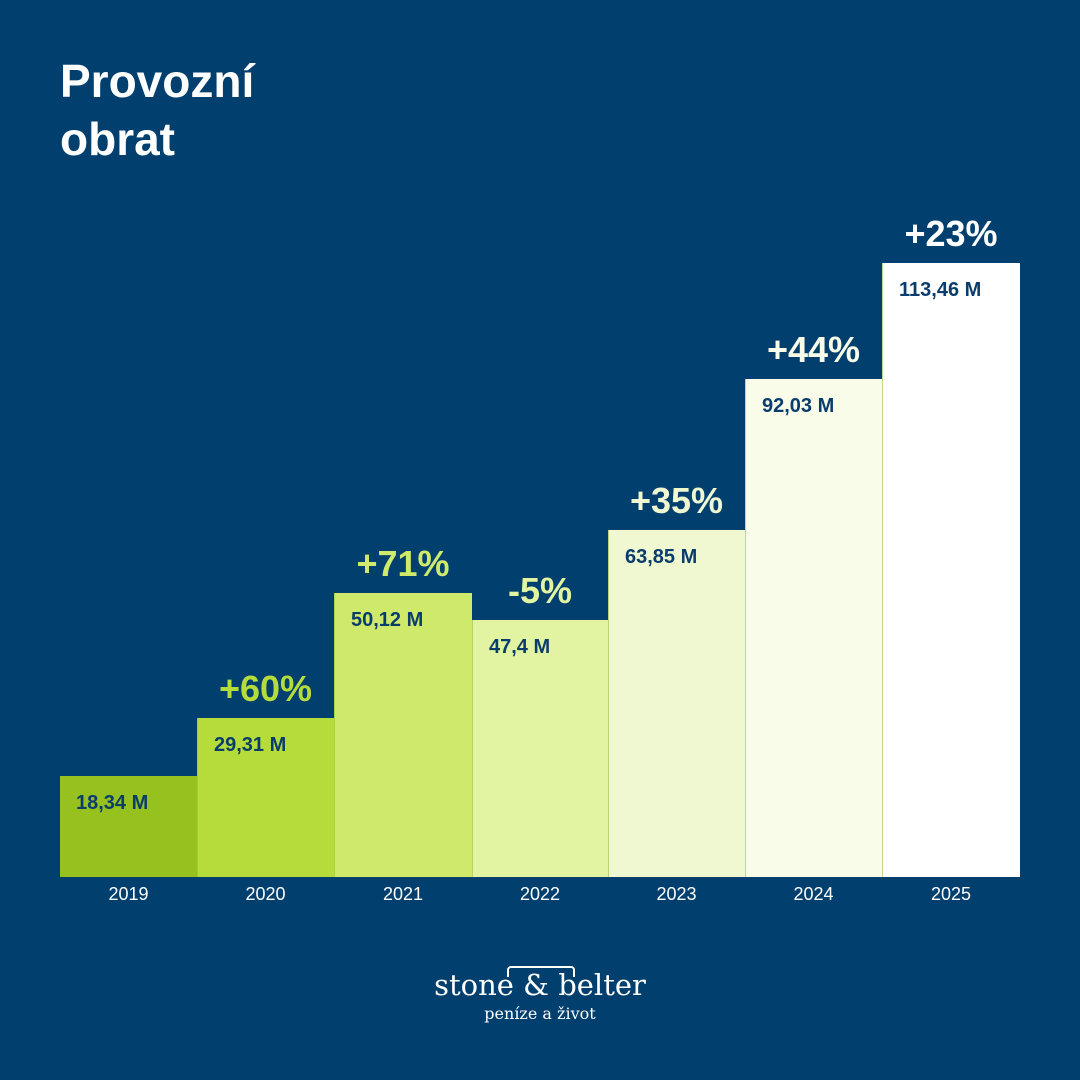 Image resolution: width=1080 pixels, height=1080 pixels. Describe the element at coordinates (403, 563) in the screenshot. I see `change-label-2021: +71%` at that location.